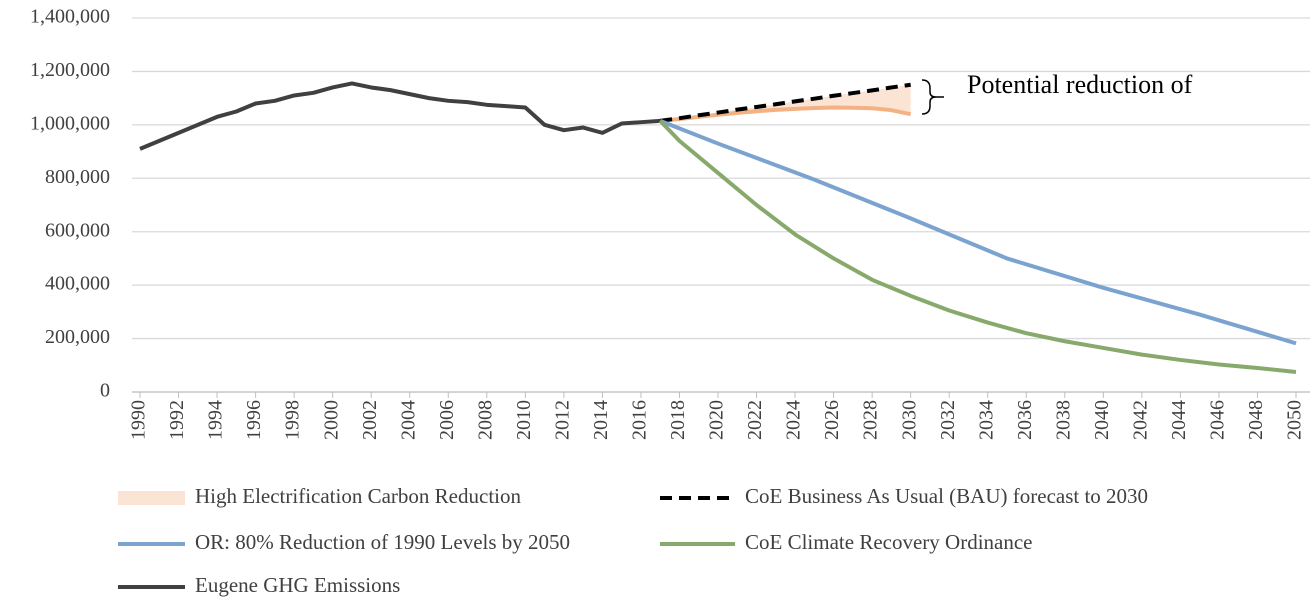 Image resolution: width=1315 pixels, height=607 pixels. I want to click on x-tick-label: 2038, so click(1063, 420).